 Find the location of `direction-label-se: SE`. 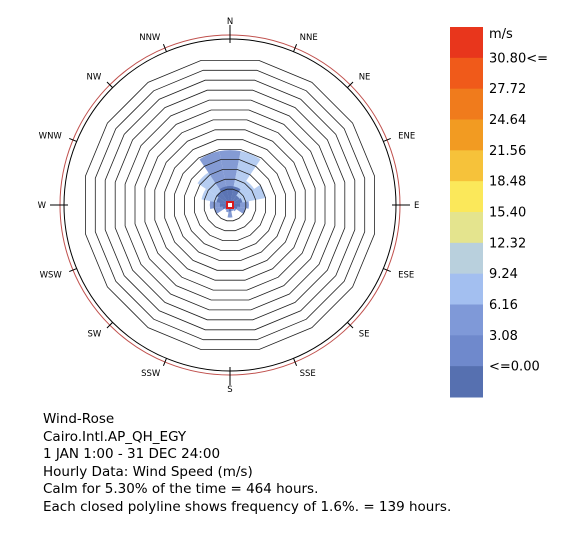

direction-label-se: SE is located at coordinates (364, 335).